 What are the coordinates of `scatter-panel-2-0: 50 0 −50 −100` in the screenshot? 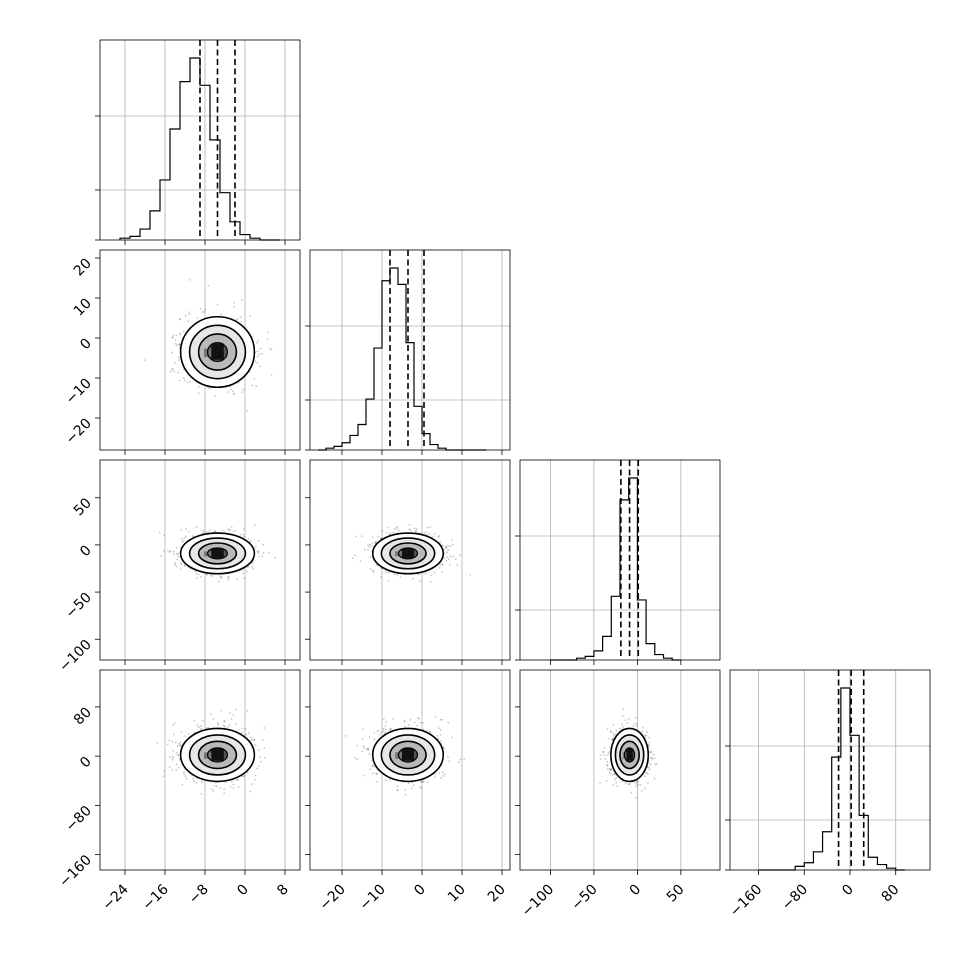 It's located at (178, 567).